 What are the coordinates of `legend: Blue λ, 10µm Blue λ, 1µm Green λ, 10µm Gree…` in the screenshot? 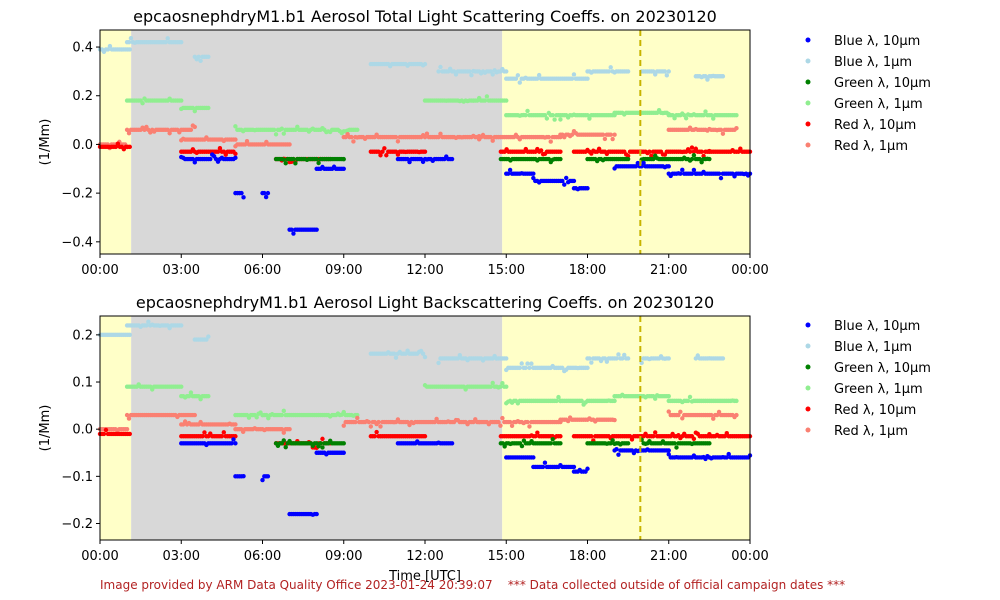 It's located at (868, 94).